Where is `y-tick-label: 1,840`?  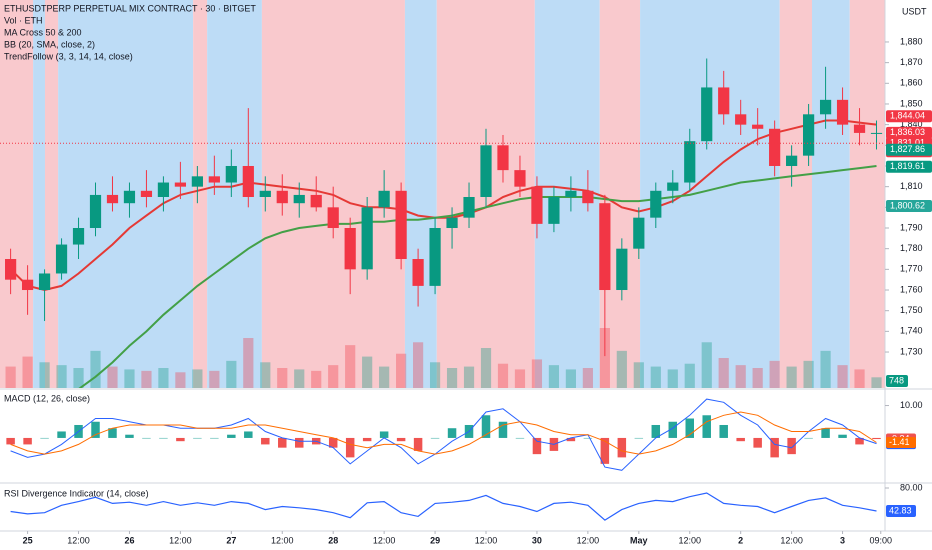
y-tick-label: 1,840 is located at coordinates (911, 124).